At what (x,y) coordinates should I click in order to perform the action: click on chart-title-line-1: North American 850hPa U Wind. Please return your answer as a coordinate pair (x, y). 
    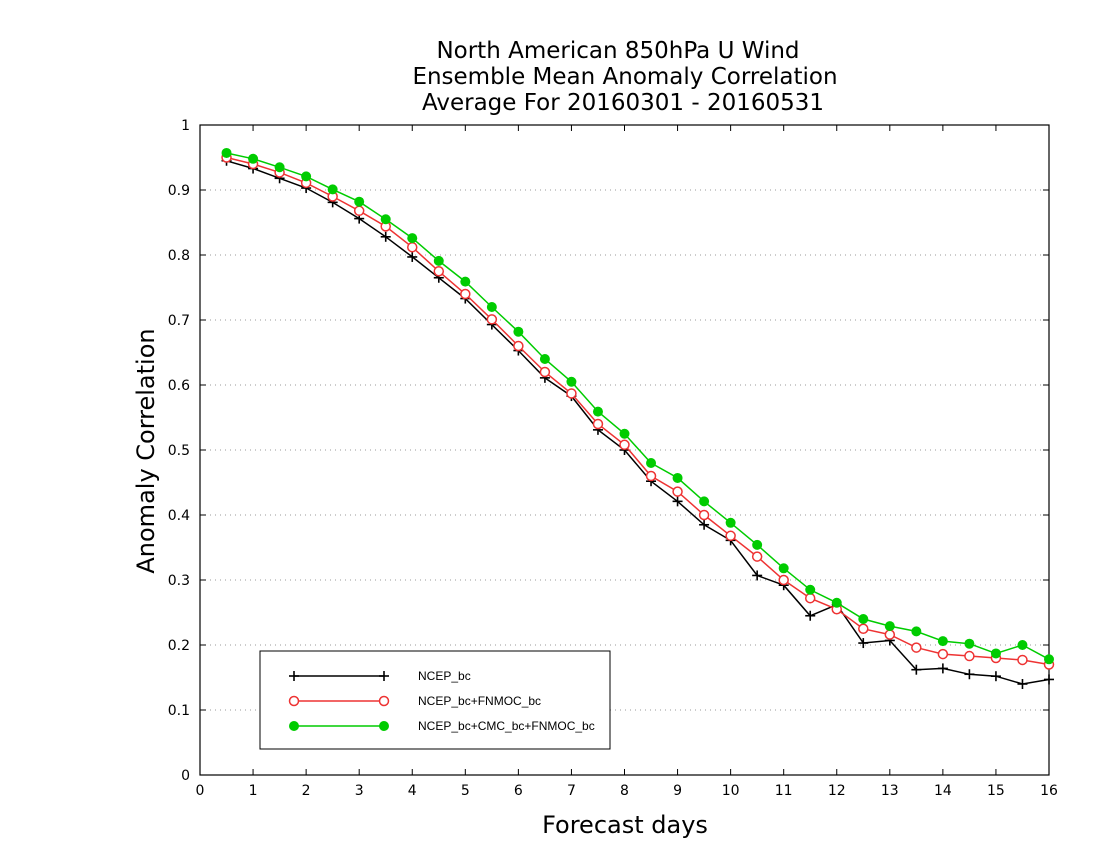
    Looking at the image, I should click on (617, 51).